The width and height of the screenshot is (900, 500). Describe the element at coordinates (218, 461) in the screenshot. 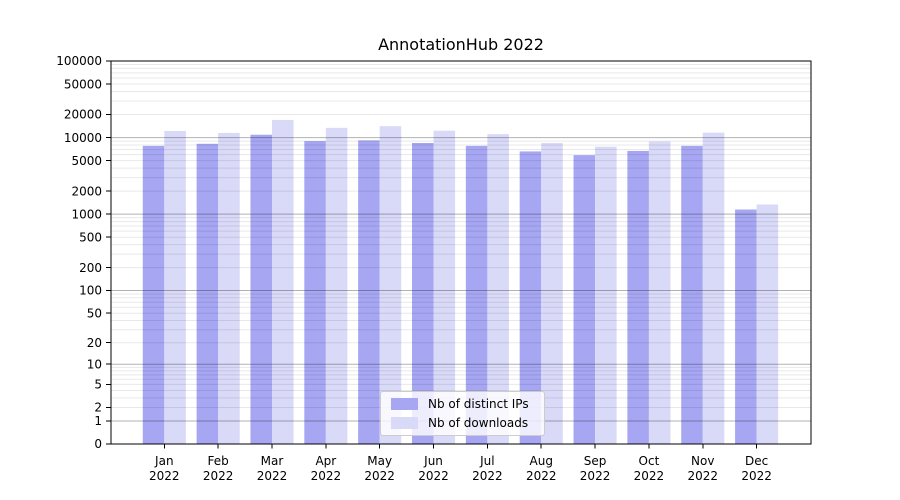

I see `x-tick-label-month: Feb` at that location.